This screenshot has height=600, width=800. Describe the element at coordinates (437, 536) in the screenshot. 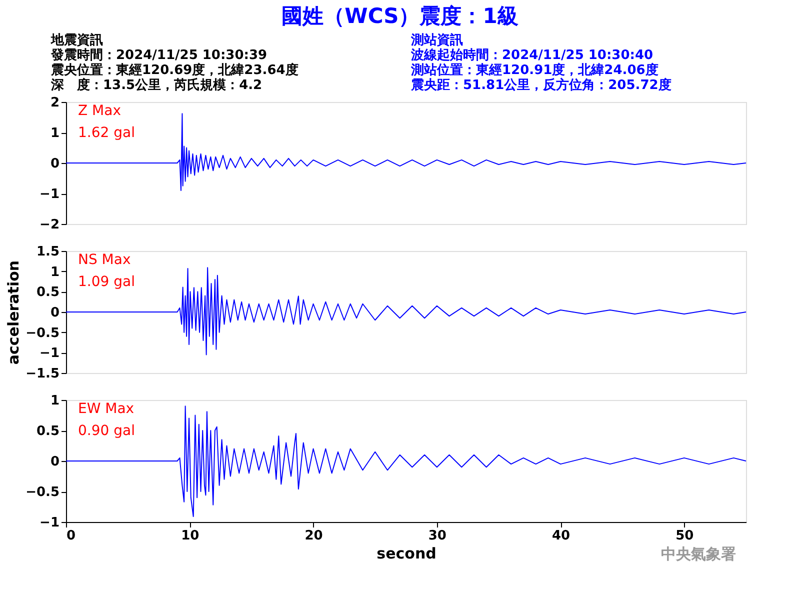

I see `x-tick-label: 30` at that location.